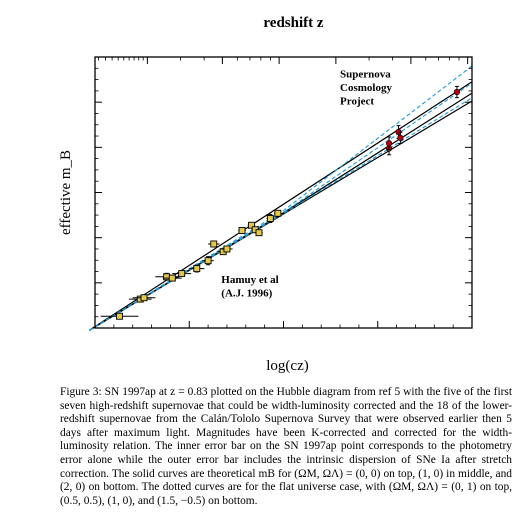 The width and height of the screenshot is (518, 526). I want to click on annotation-line: Cosmology, so click(366, 88).